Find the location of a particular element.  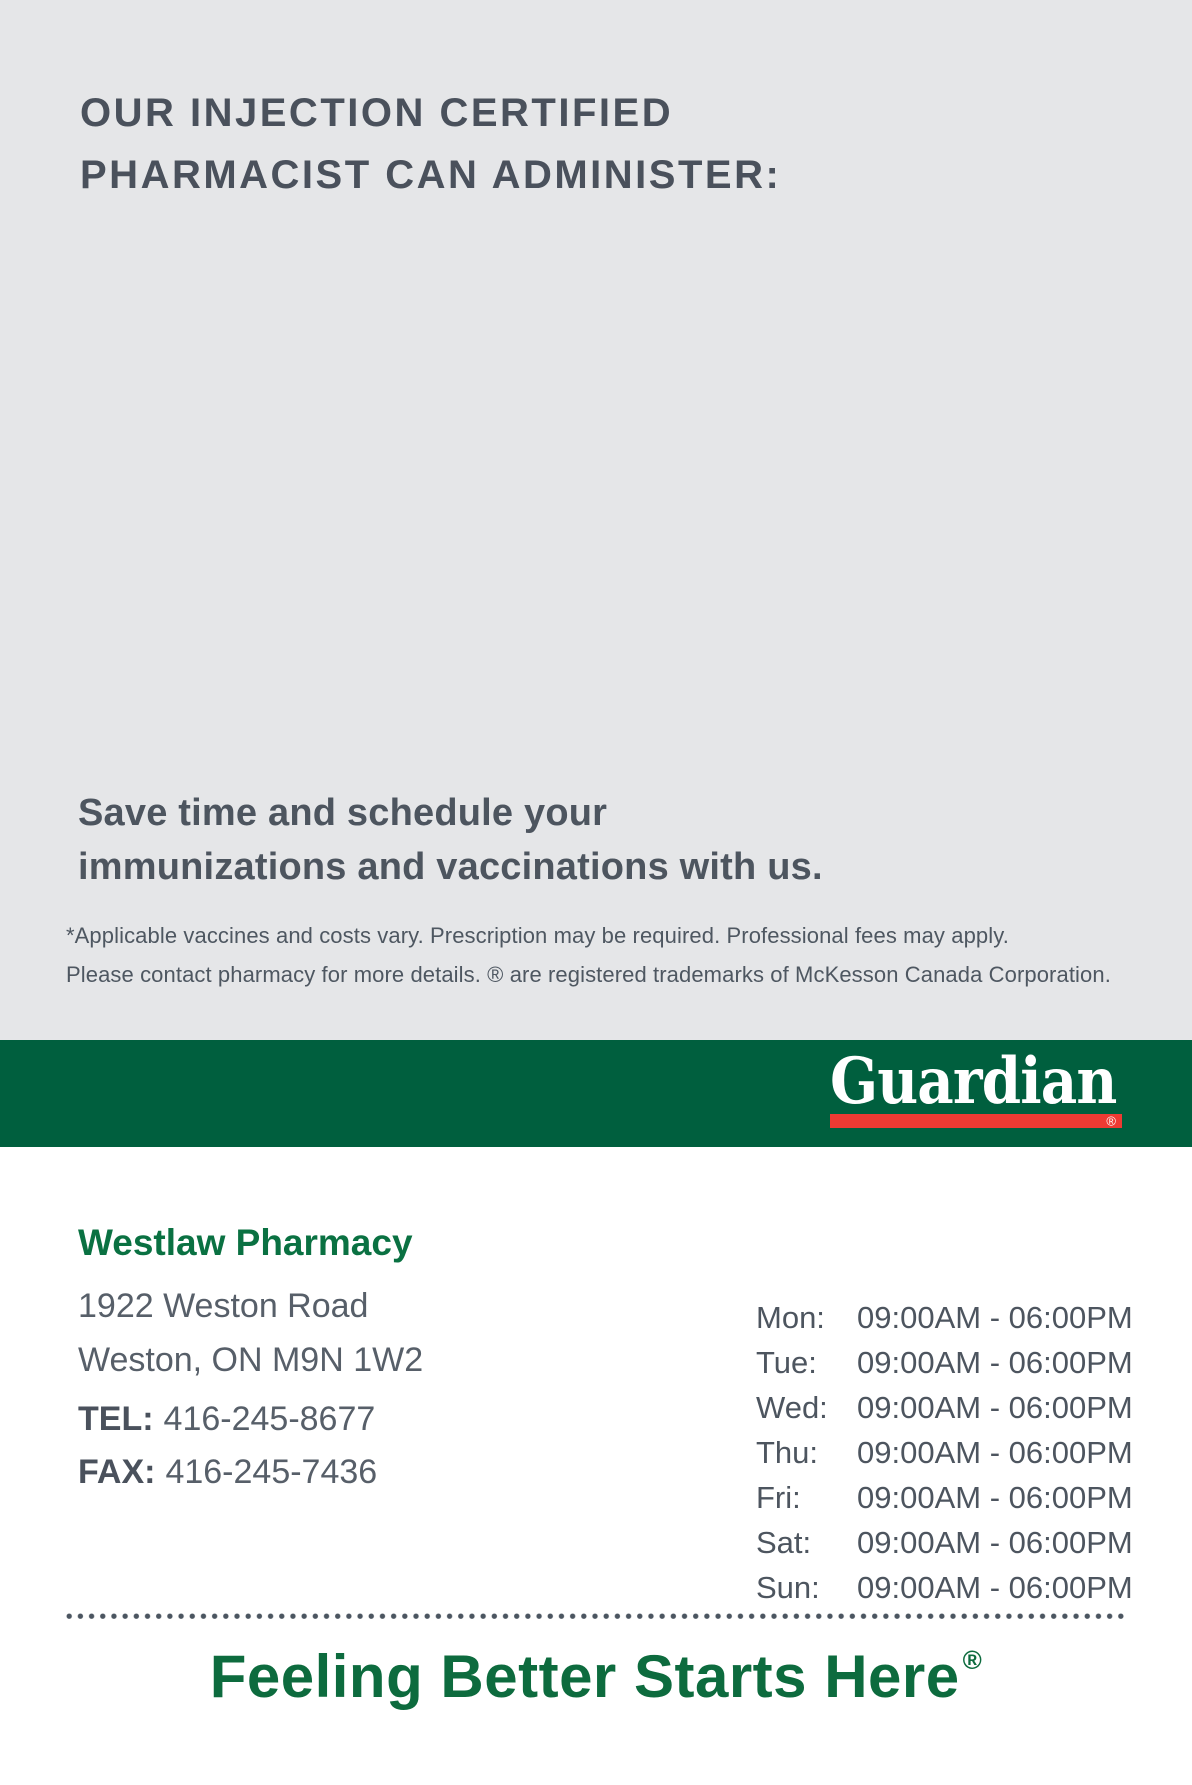

dotted-divider is located at coordinates (596, 1616).